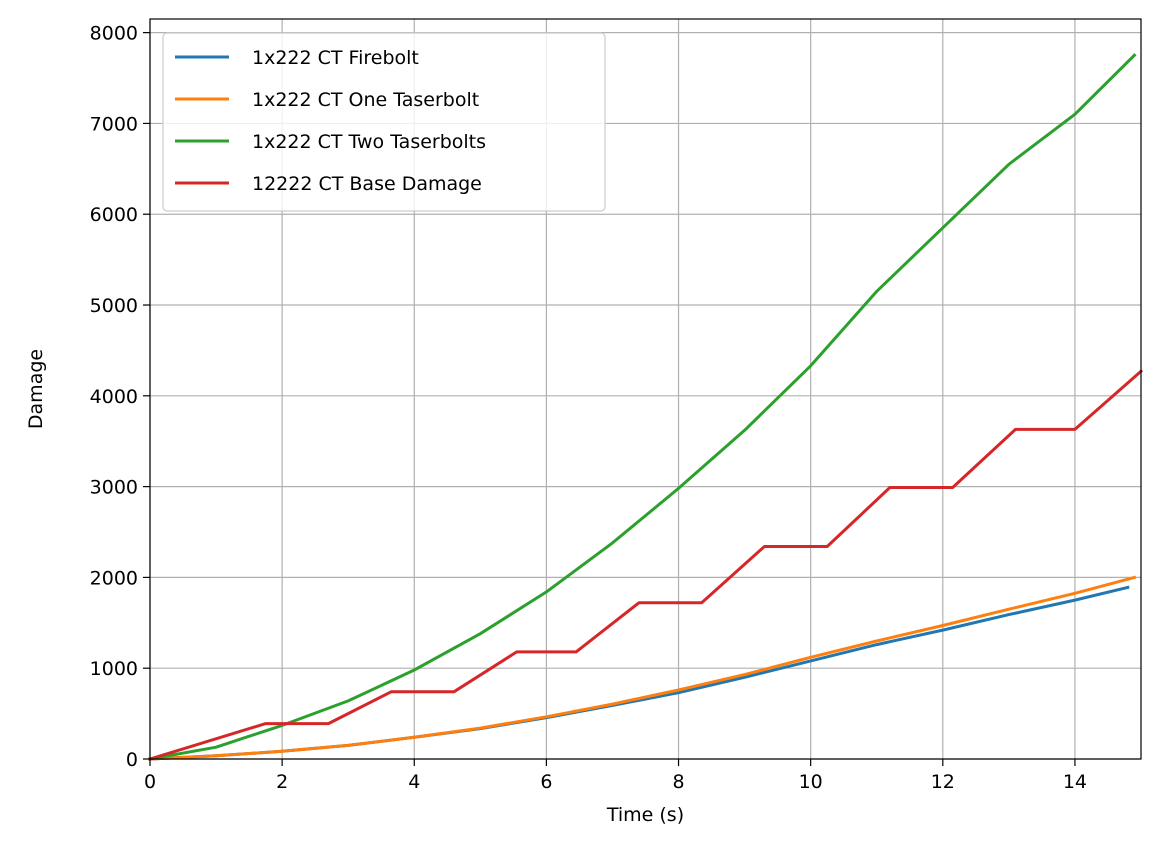 Image resolution: width=1161 pixels, height=865 pixels. I want to click on y-tick-label: 6000, so click(114, 215).